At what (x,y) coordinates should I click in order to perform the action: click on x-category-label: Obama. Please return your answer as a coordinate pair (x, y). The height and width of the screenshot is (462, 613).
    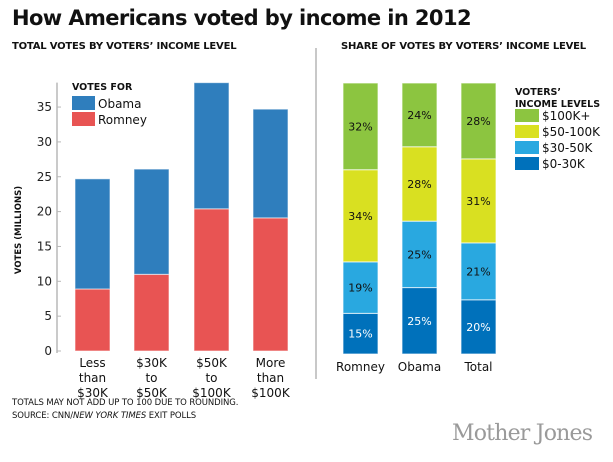
    Looking at the image, I should click on (419, 367).